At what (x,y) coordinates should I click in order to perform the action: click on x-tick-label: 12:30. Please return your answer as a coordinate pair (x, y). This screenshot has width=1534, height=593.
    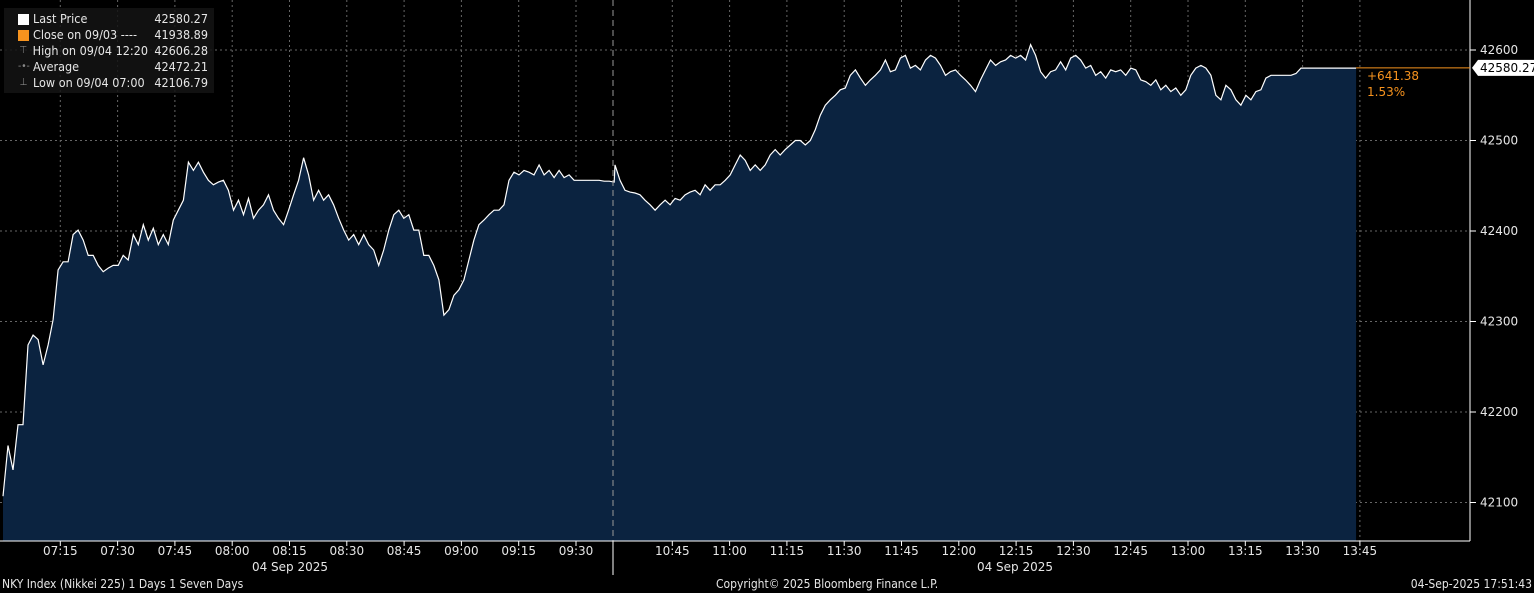
    Looking at the image, I should click on (1073, 551).